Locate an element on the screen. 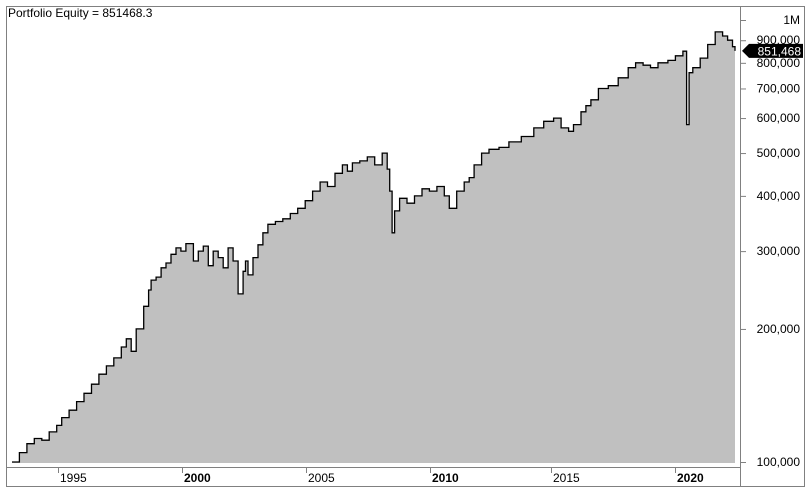  y-tick-label: 100,000 is located at coordinates (779, 462).